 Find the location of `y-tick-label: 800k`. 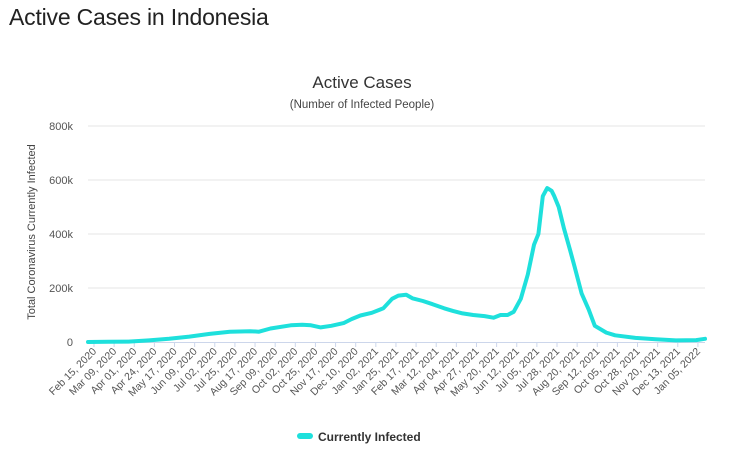

y-tick-label: 800k is located at coordinates (61, 127).